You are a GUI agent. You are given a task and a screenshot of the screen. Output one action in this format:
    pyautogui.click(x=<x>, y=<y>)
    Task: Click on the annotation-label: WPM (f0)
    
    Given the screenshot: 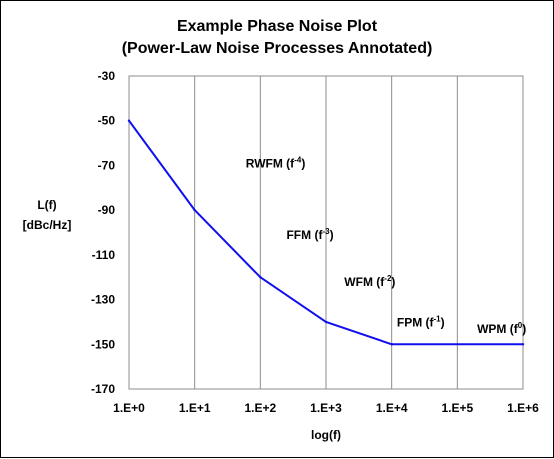 What is the action you would take?
    pyautogui.click(x=501, y=328)
    